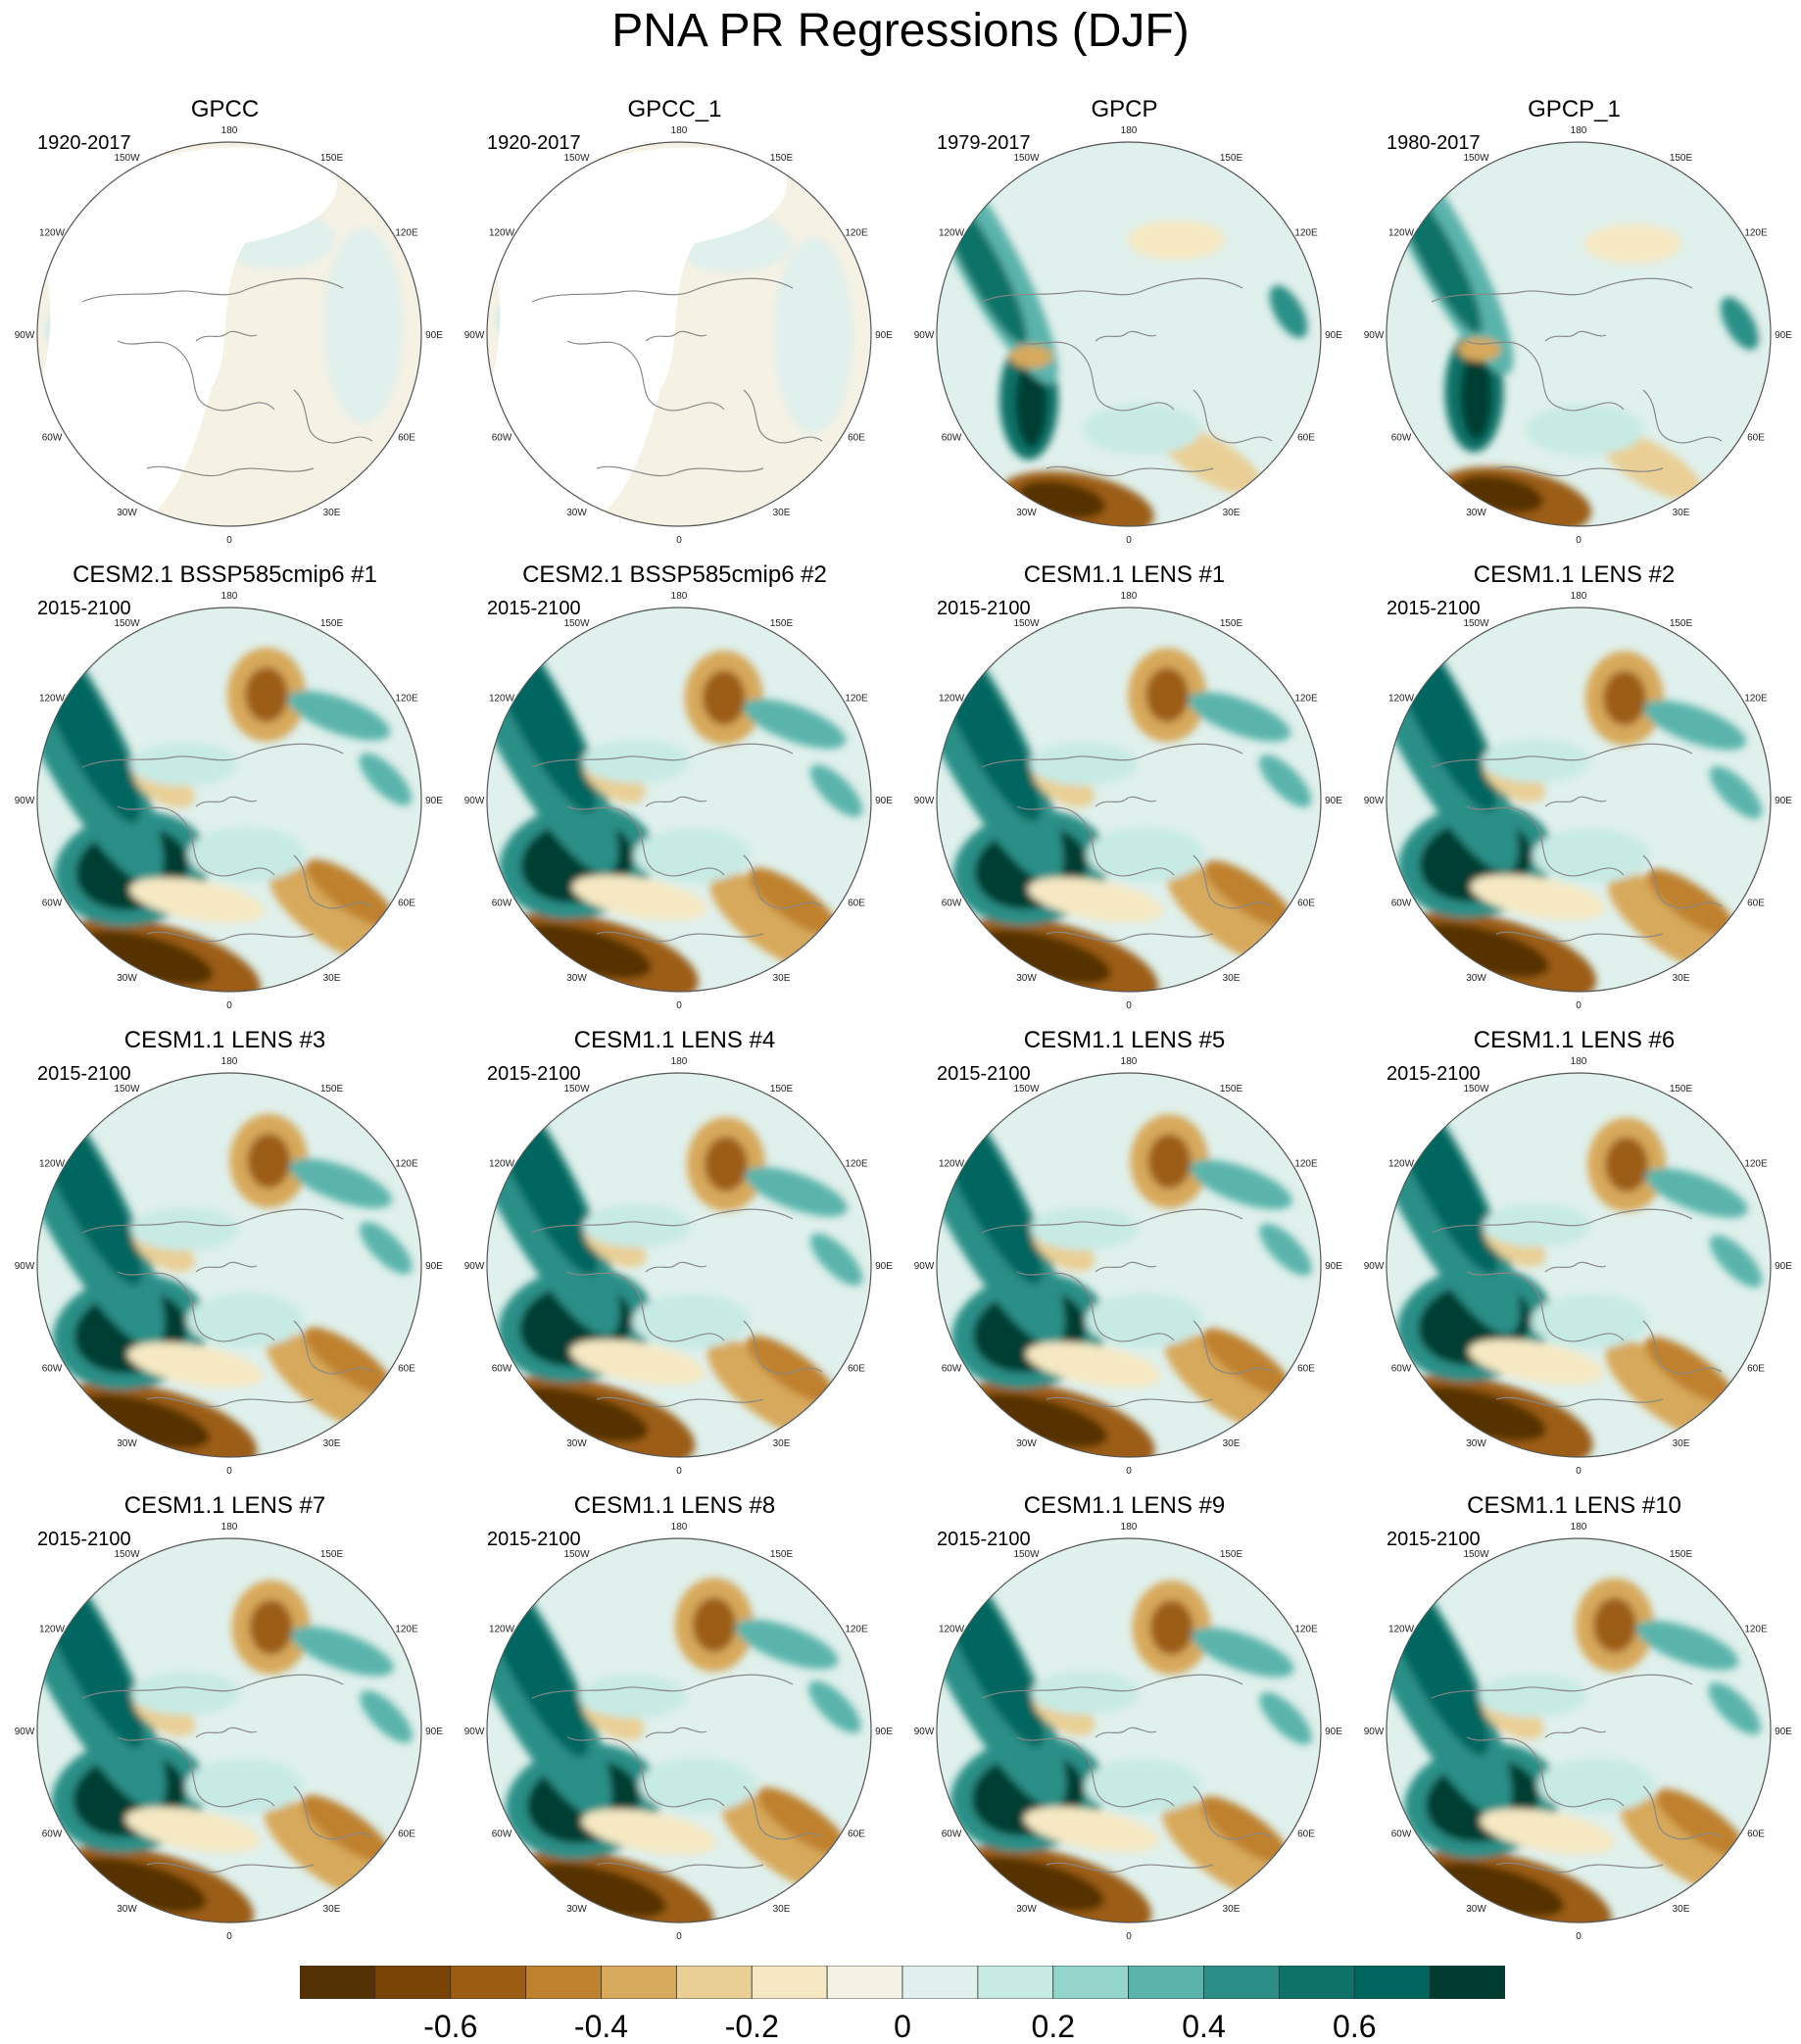  Describe the element at coordinates (952, 1835) in the screenshot. I see `longitude-label: 60W` at that location.